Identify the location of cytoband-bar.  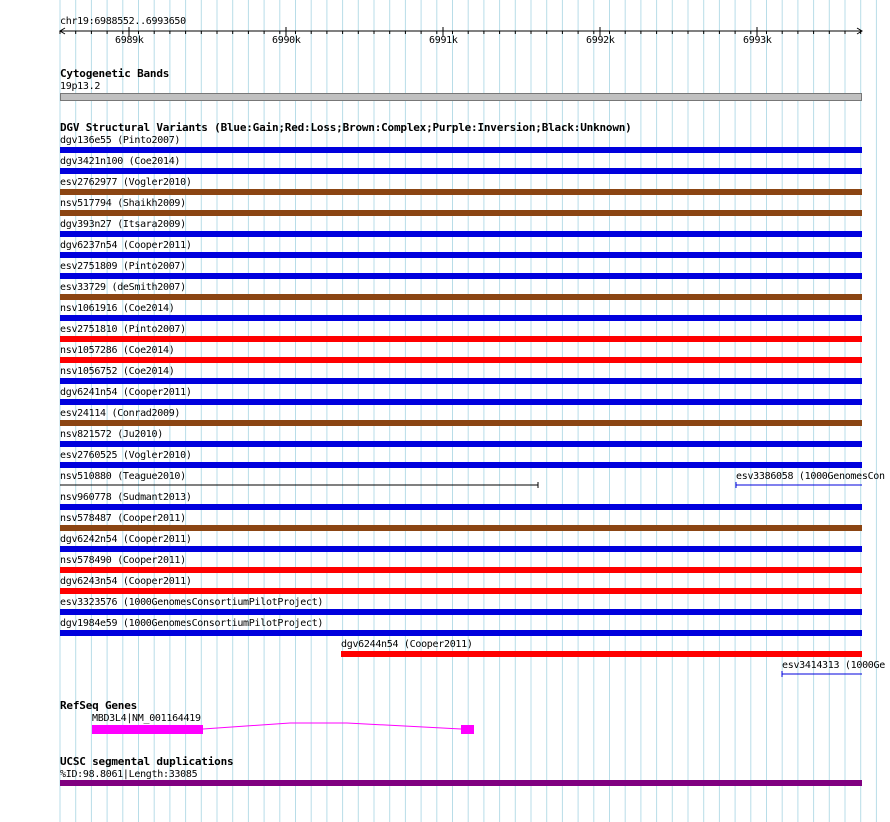
(461, 97).